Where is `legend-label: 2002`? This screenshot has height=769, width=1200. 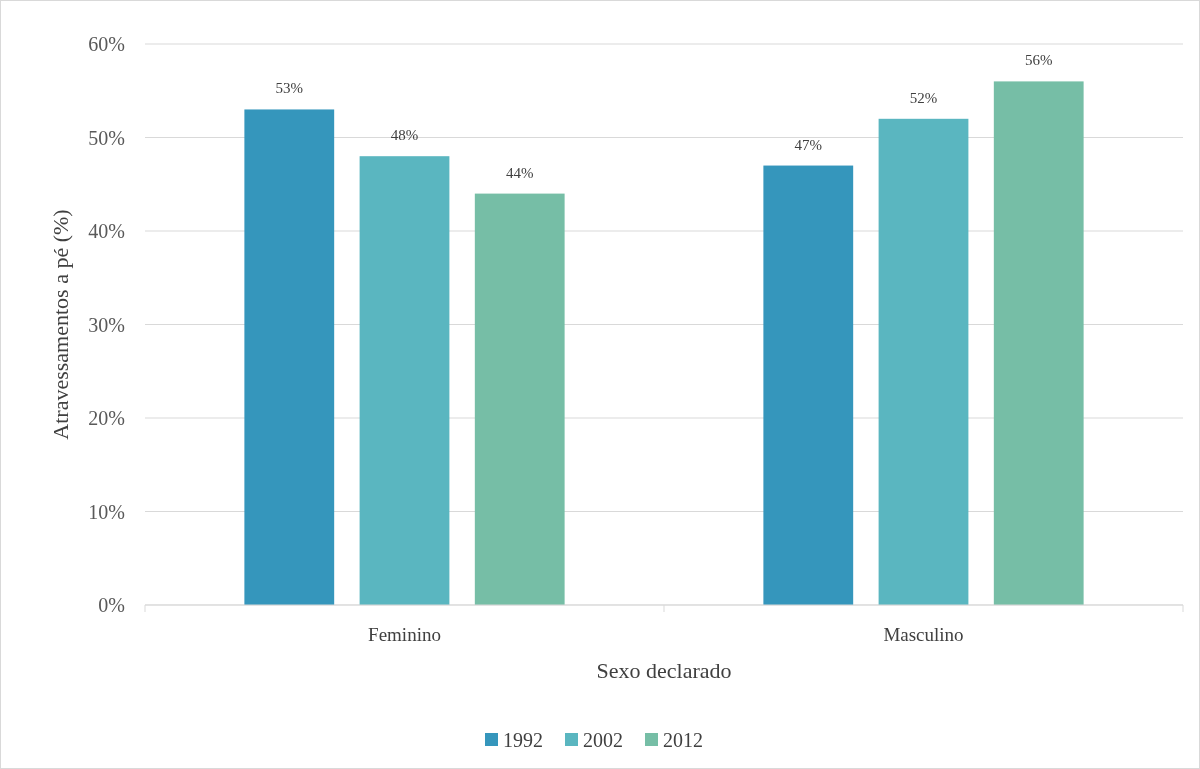 legend-label: 2002 is located at coordinates (603, 740).